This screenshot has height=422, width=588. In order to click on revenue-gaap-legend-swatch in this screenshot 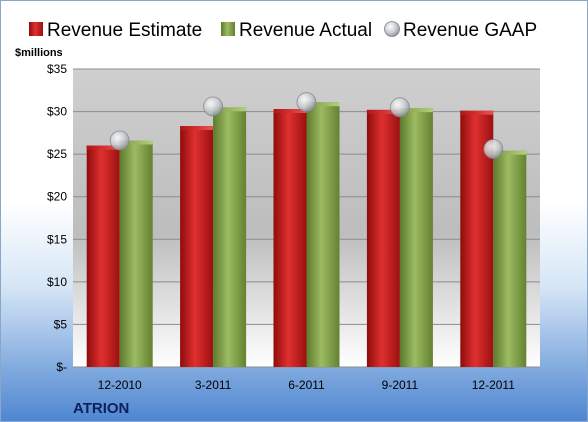, I will do `click(392, 29)`.